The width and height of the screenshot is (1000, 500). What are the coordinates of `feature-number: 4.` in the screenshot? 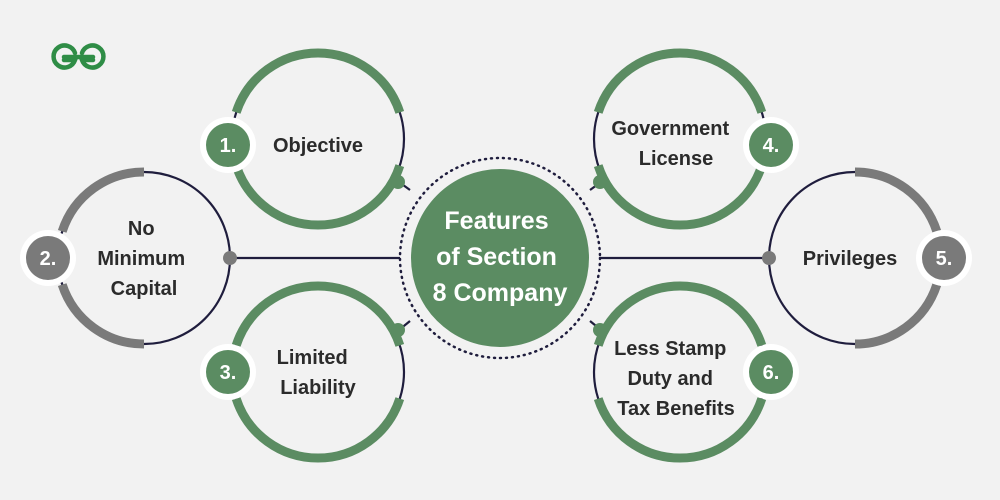 It's located at (771, 146).